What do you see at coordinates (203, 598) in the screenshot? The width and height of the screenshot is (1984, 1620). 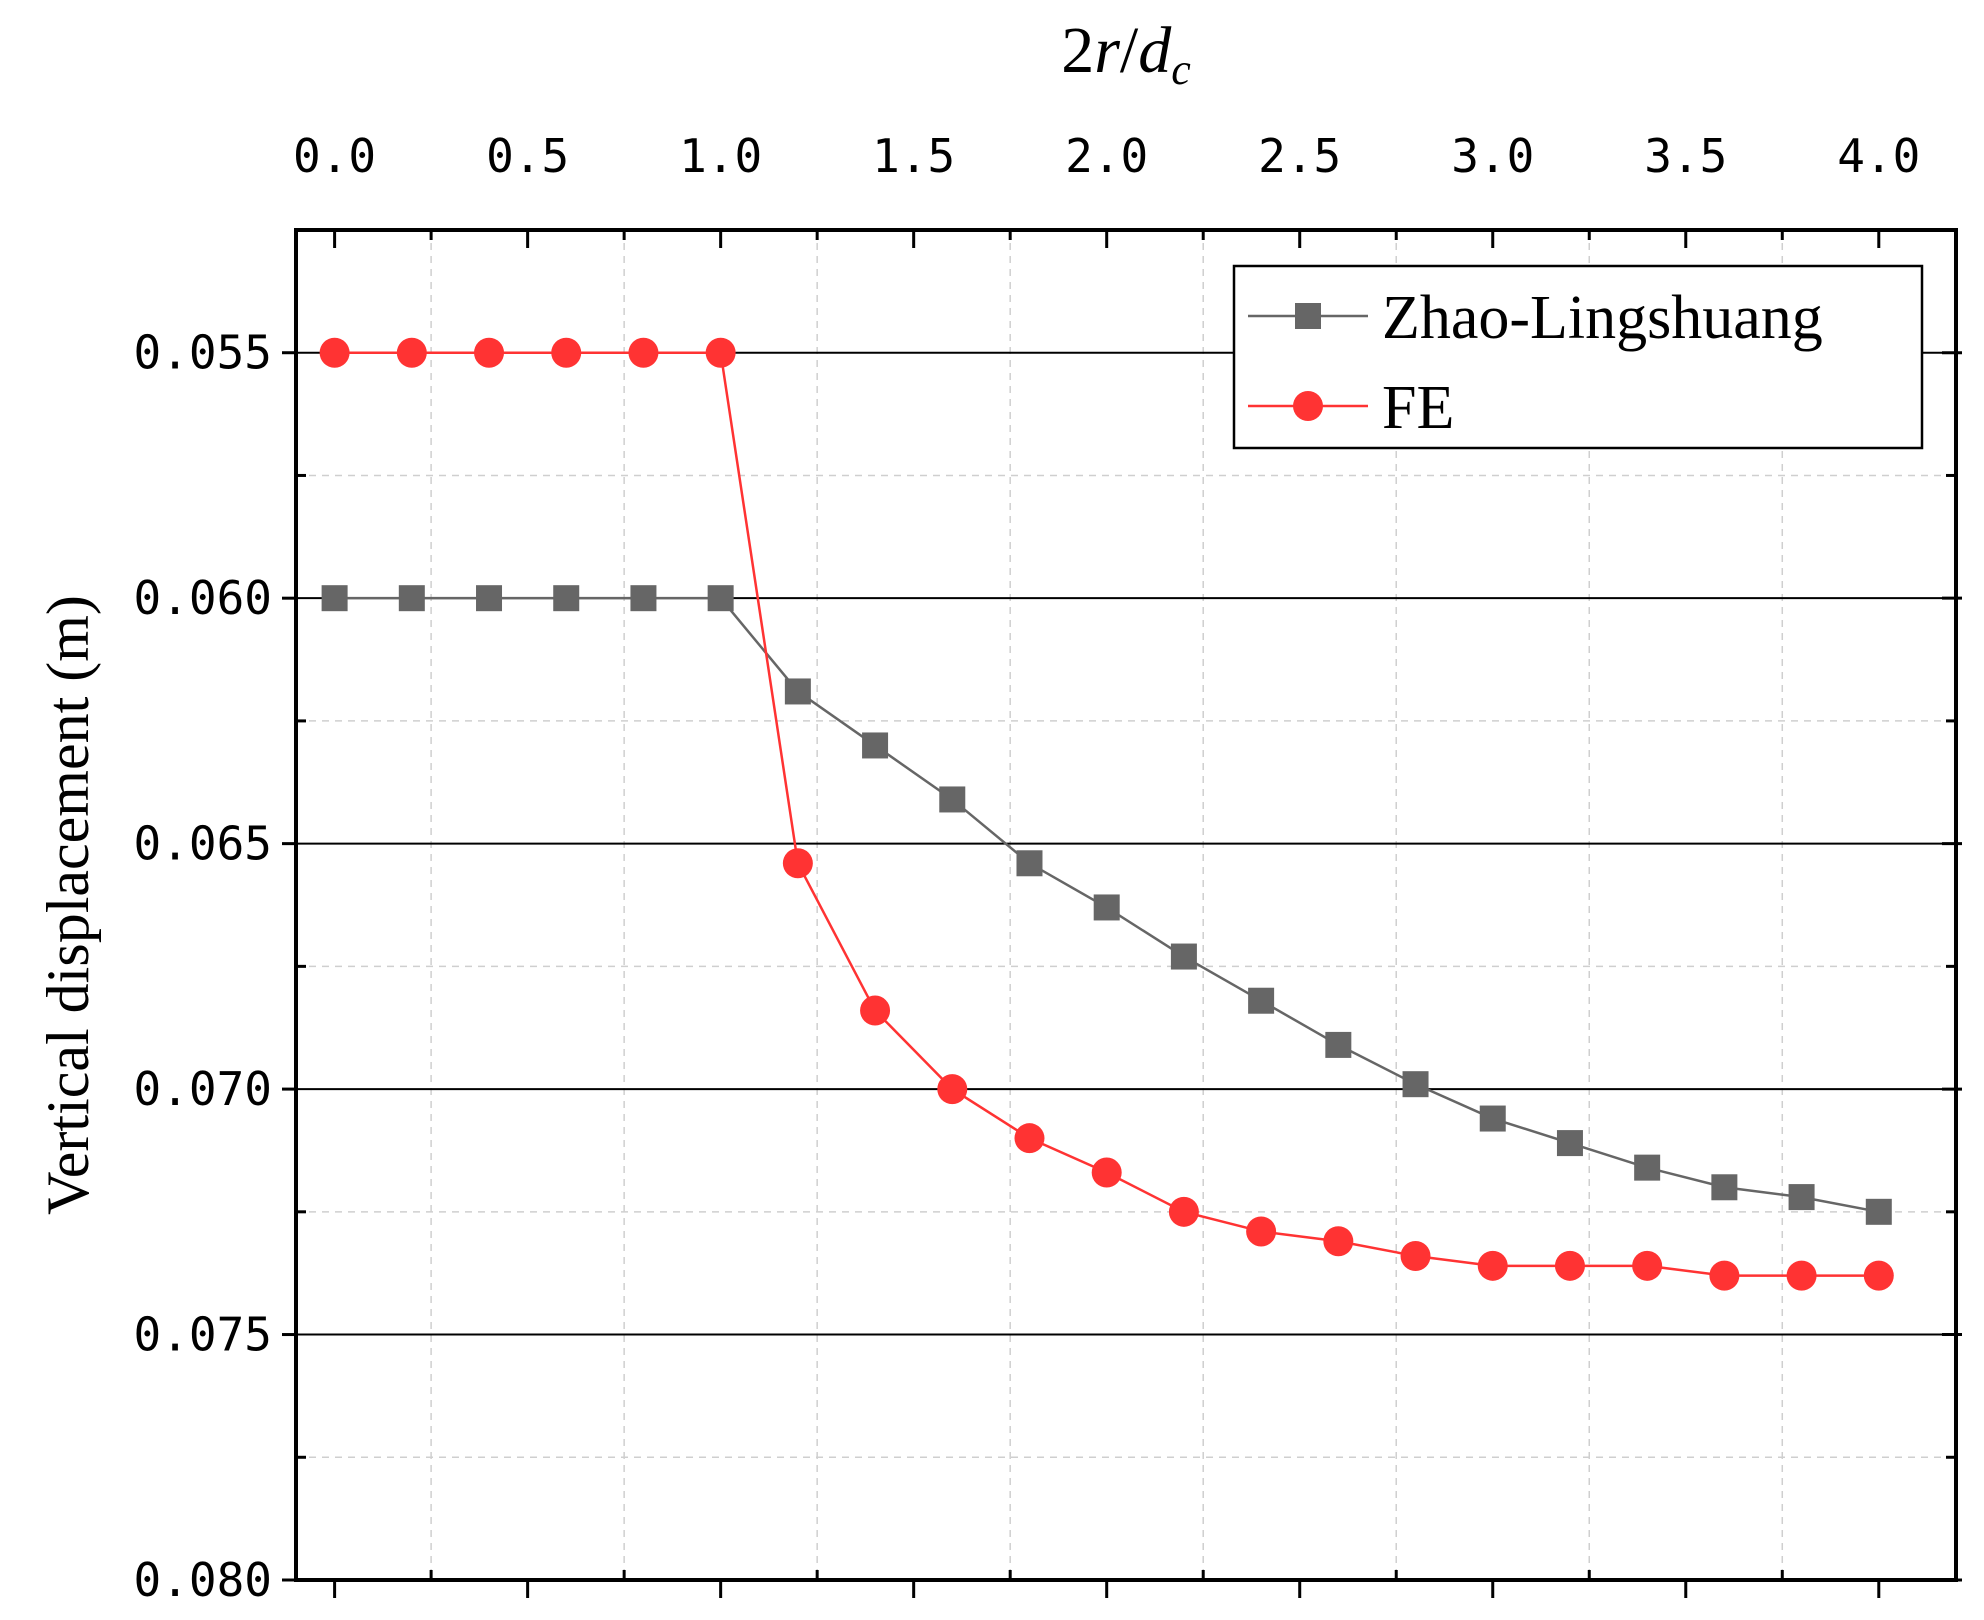 I see `y-tick-label: 0.060` at bounding box center [203, 598].